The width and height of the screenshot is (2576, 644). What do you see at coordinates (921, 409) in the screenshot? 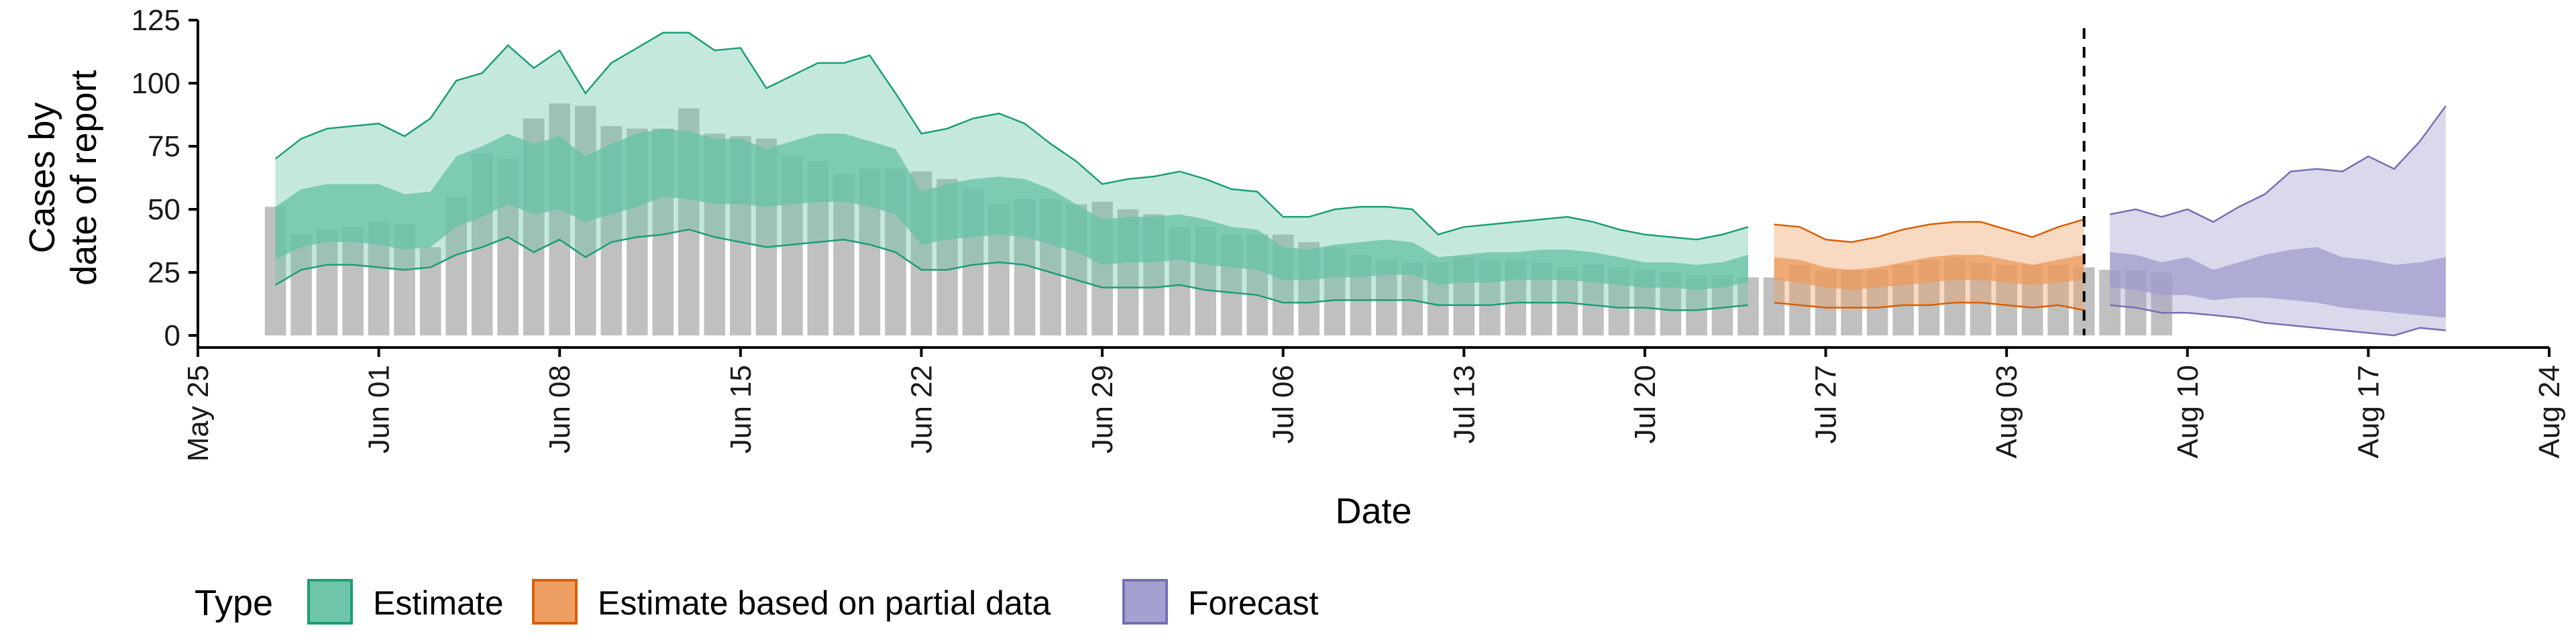
I see `x-tick-label: Jun 22` at bounding box center [921, 409].